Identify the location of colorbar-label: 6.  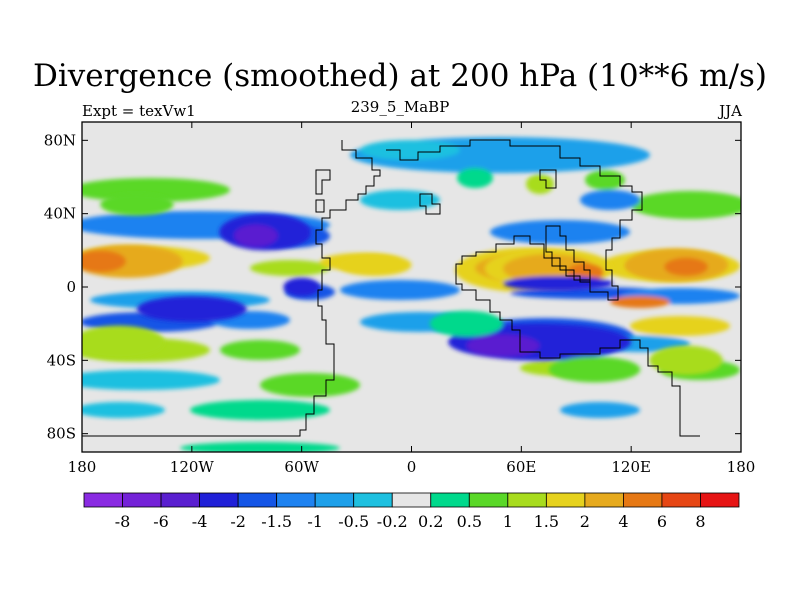
(662, 521).